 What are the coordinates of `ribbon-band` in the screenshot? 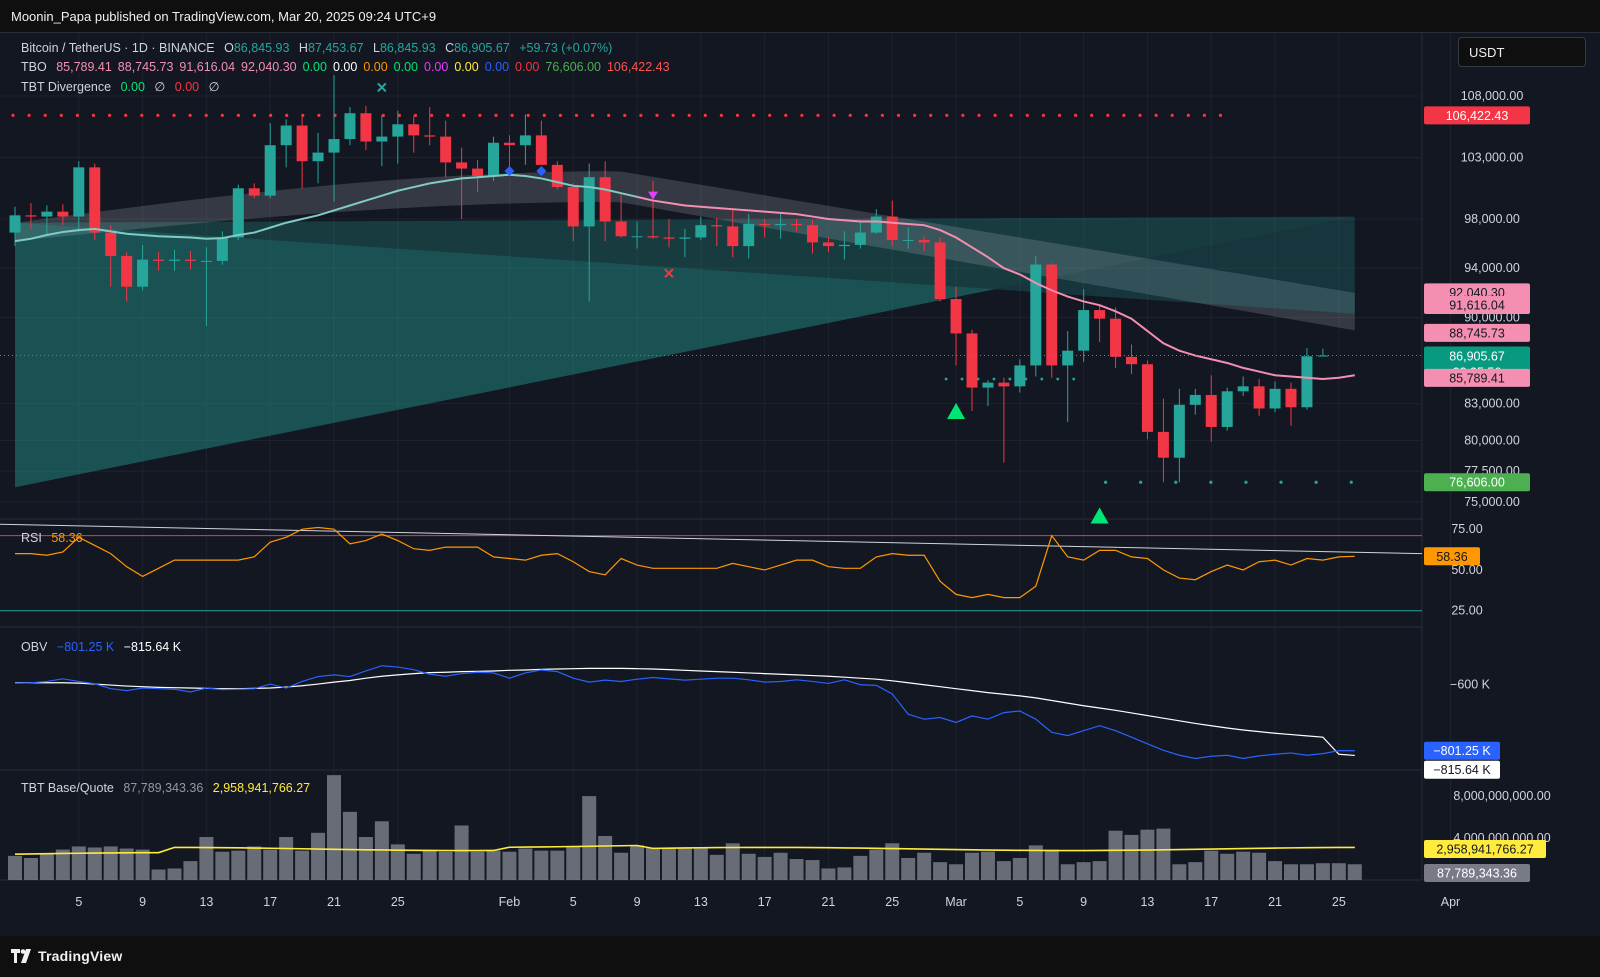 It's located at (685, 251).